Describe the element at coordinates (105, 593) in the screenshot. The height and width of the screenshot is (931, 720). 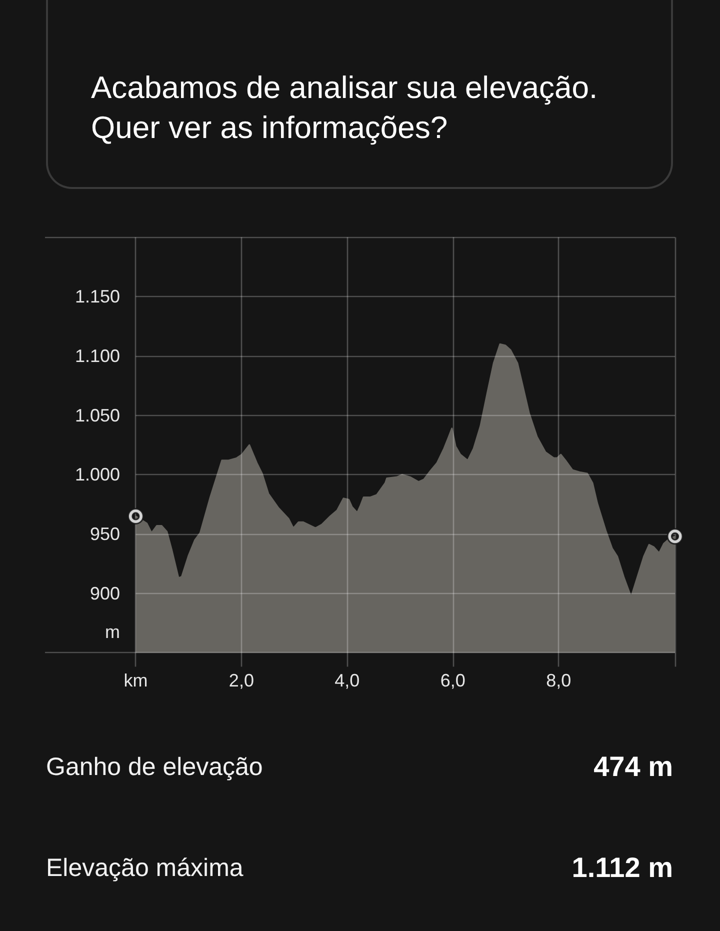
I see `y-tick-label: 900` at that location.